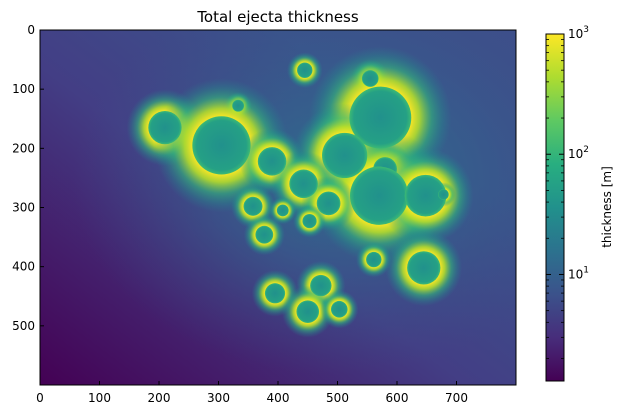  I want to click on colorbar, so click(555, 207).